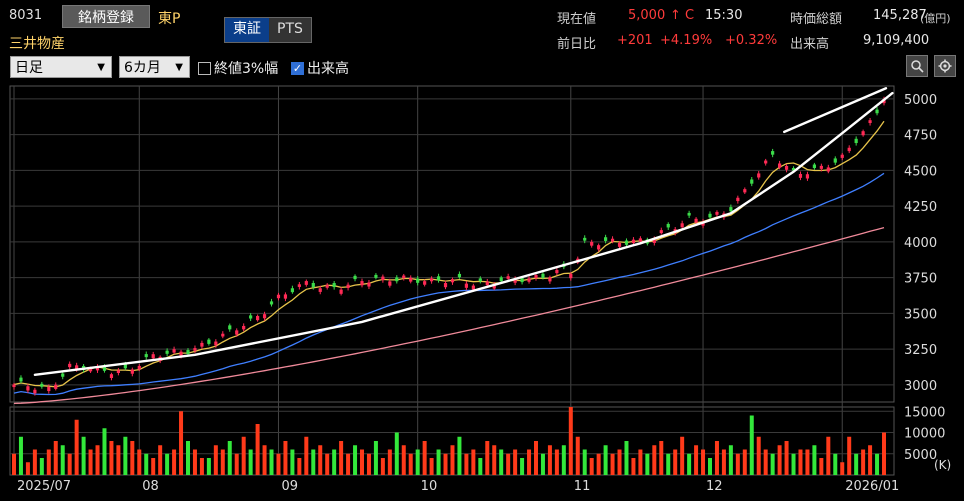 The image size is (964, 501). What do you see at coordinates (920, 243) in the screenshot?
I see `price-tick-label: 4000` at bounding box center [920, 243].